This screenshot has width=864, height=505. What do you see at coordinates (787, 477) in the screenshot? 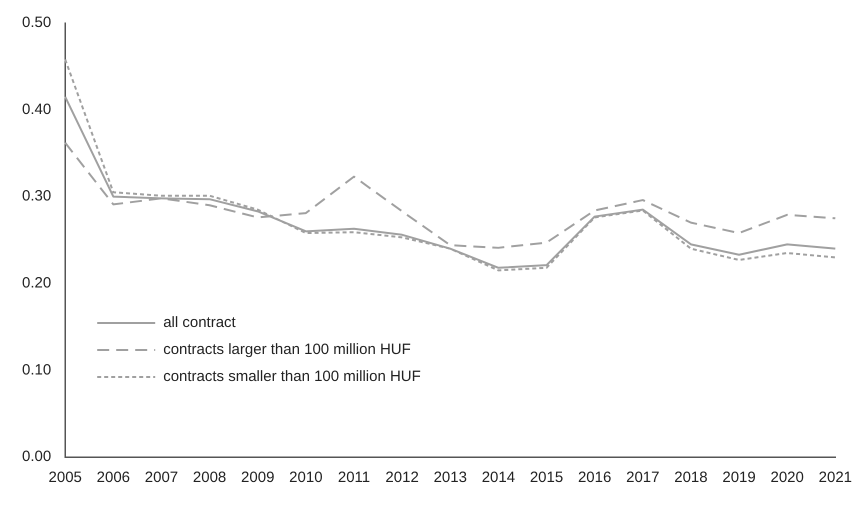
I see `x-tick-label: 2020` at bounding box center [787, 477].